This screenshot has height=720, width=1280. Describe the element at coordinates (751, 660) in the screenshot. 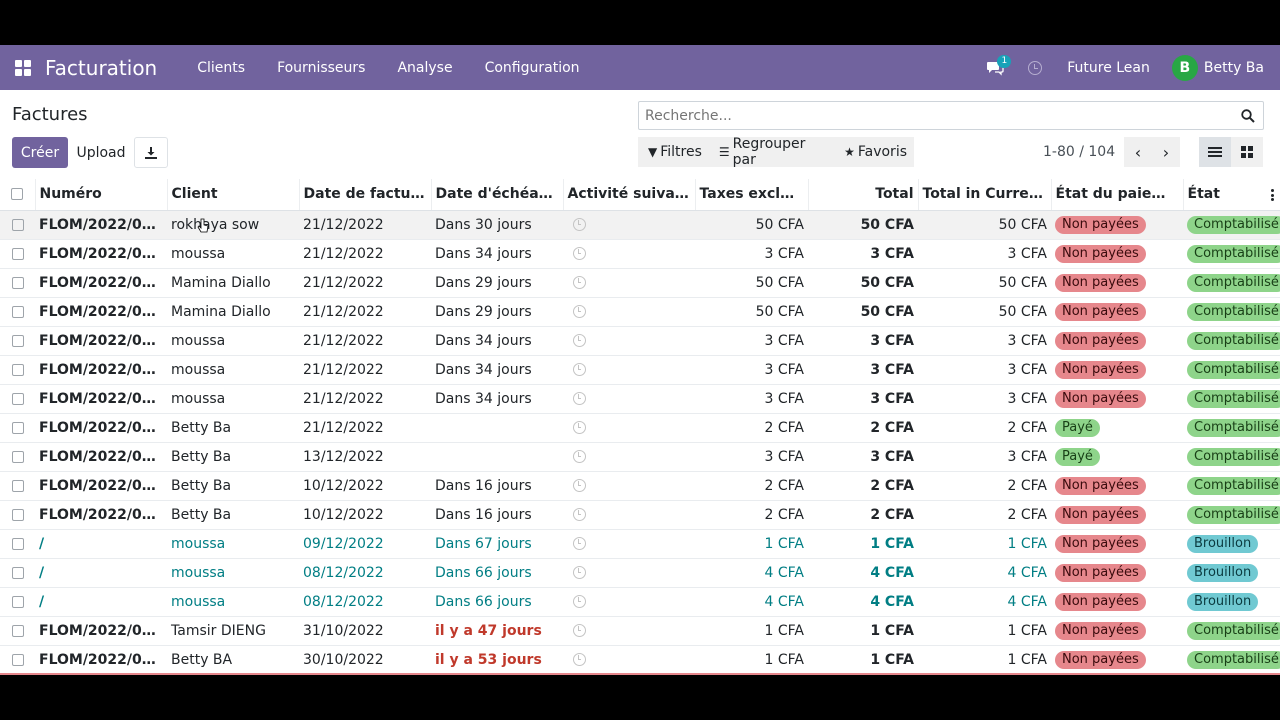

I see `untaxed-amount: 1 CFA` at that location.